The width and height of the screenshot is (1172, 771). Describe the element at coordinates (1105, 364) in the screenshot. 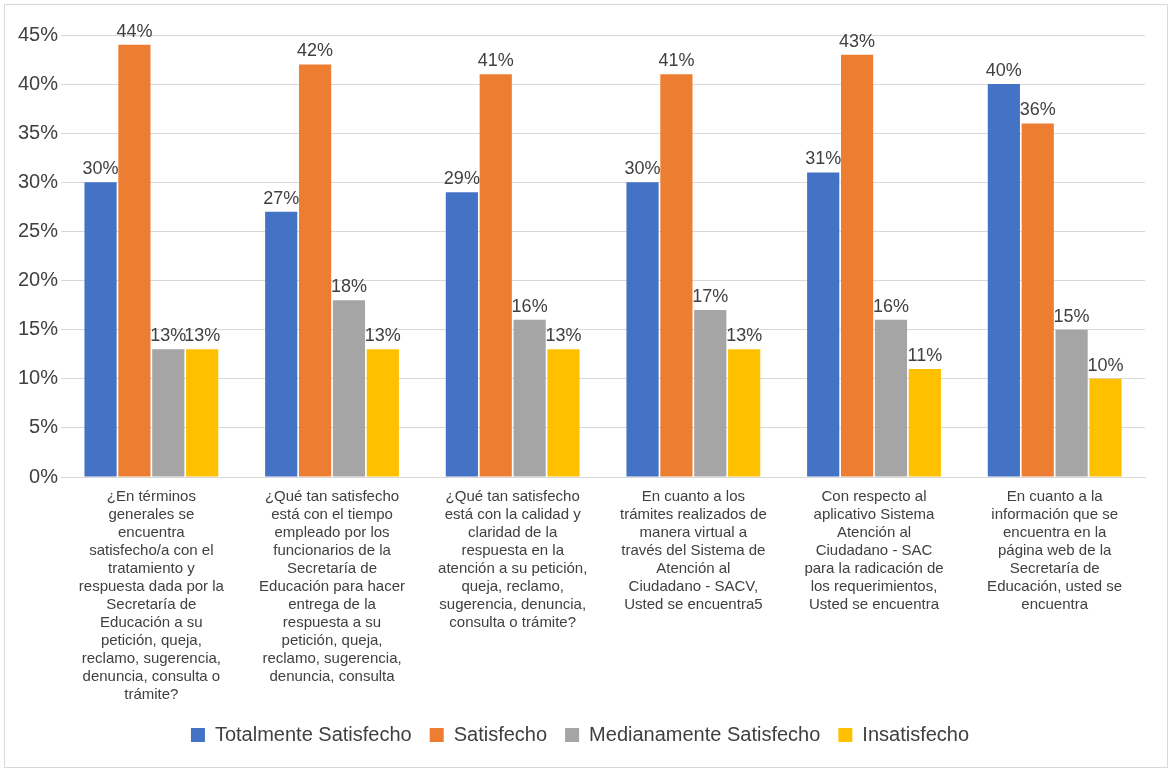

I see `data-label: 10%` at that location.